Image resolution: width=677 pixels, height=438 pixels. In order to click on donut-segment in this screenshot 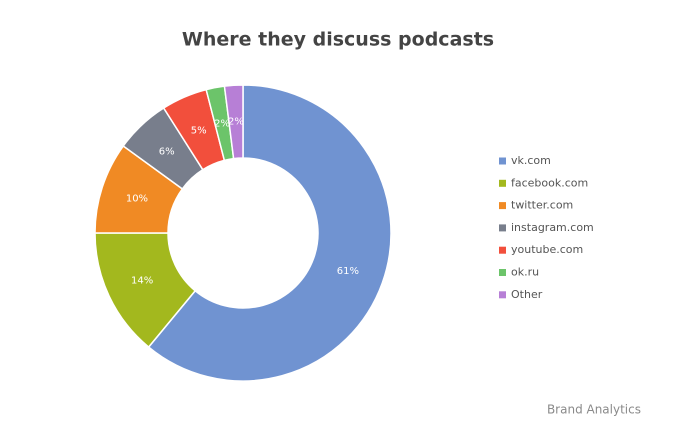, I will do `click(233, 122)`.